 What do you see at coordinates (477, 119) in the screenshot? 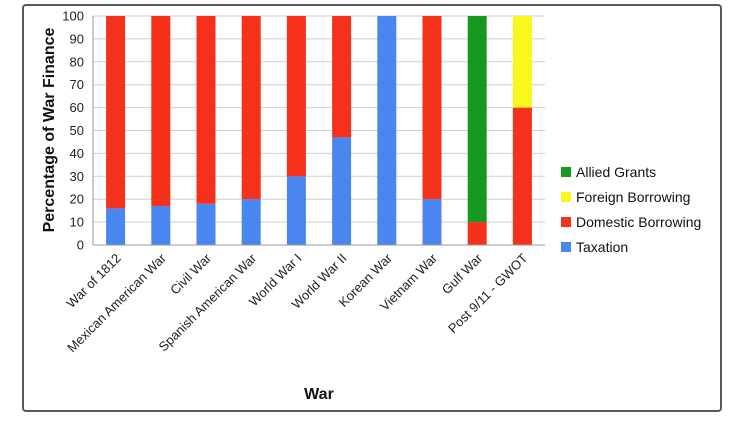
I see `bar-segment-allied-grants` at bounding box center [477, 119].